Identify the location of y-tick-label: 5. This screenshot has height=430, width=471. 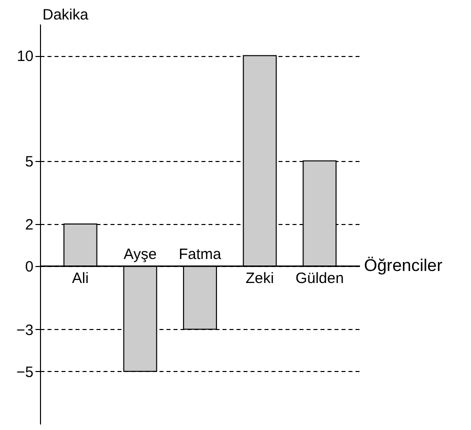
(29, 161).